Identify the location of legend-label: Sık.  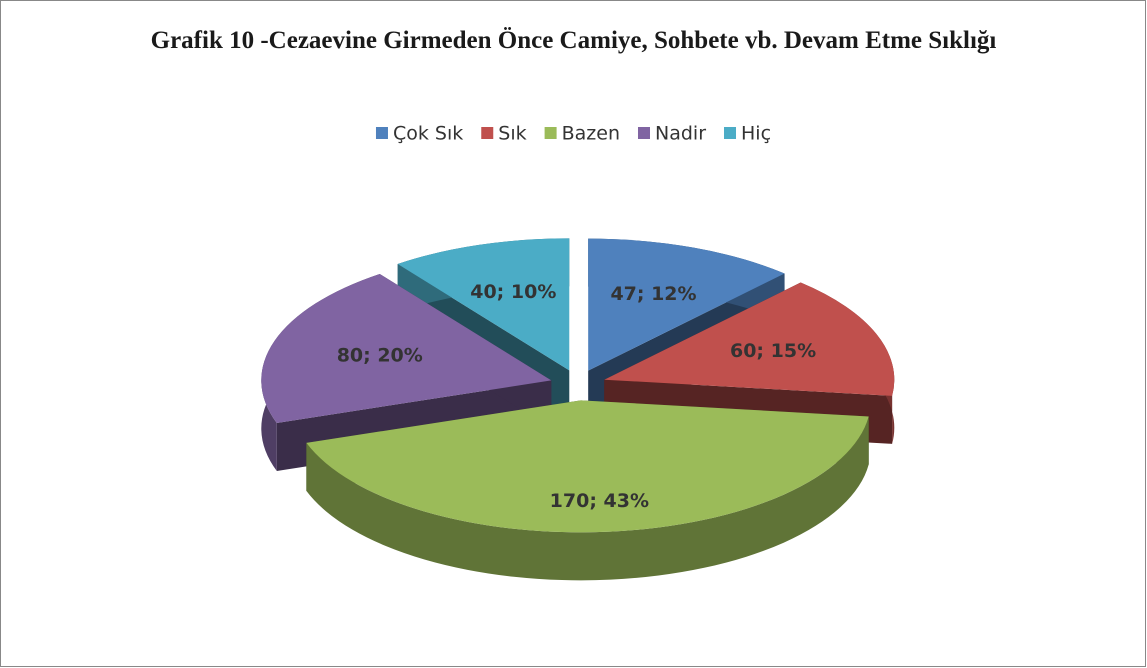
(512, 134).